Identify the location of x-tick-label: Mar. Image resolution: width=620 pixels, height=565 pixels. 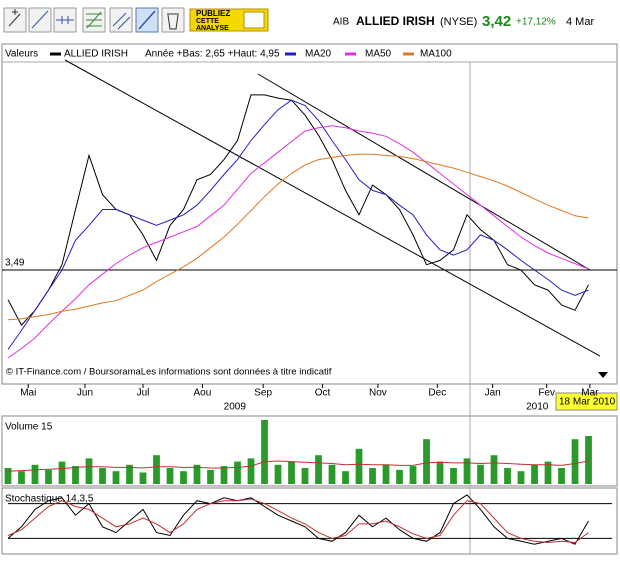
(590, 393).